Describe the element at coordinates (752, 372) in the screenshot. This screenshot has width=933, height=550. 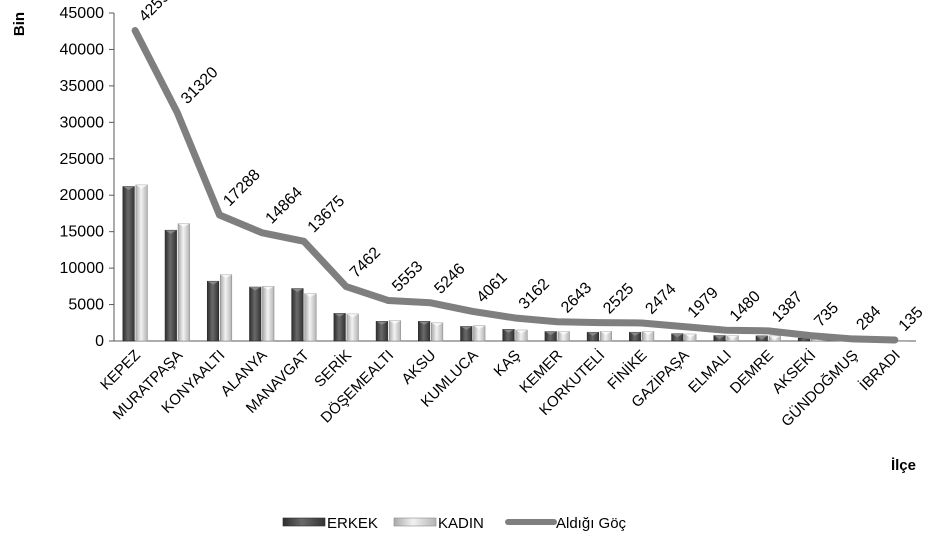
I see `x-tick-label: DEMRE` at that location.